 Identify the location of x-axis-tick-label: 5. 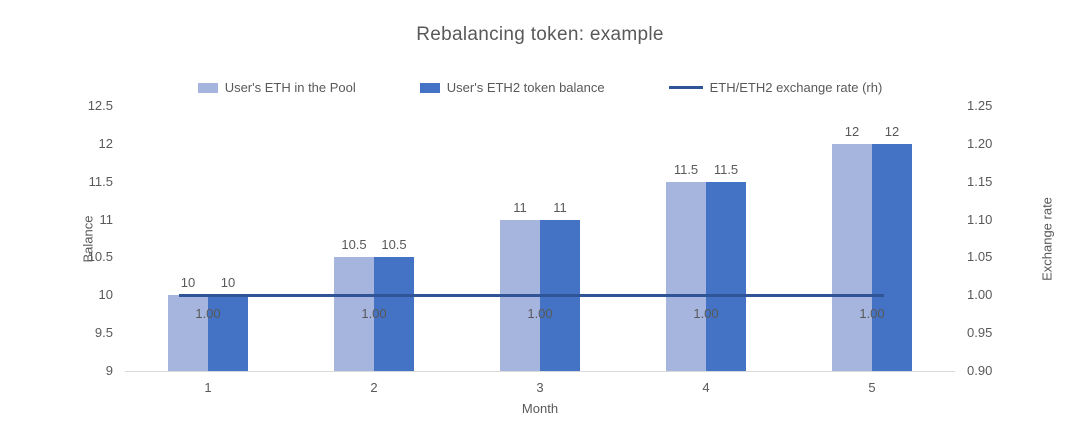
(872, 387).